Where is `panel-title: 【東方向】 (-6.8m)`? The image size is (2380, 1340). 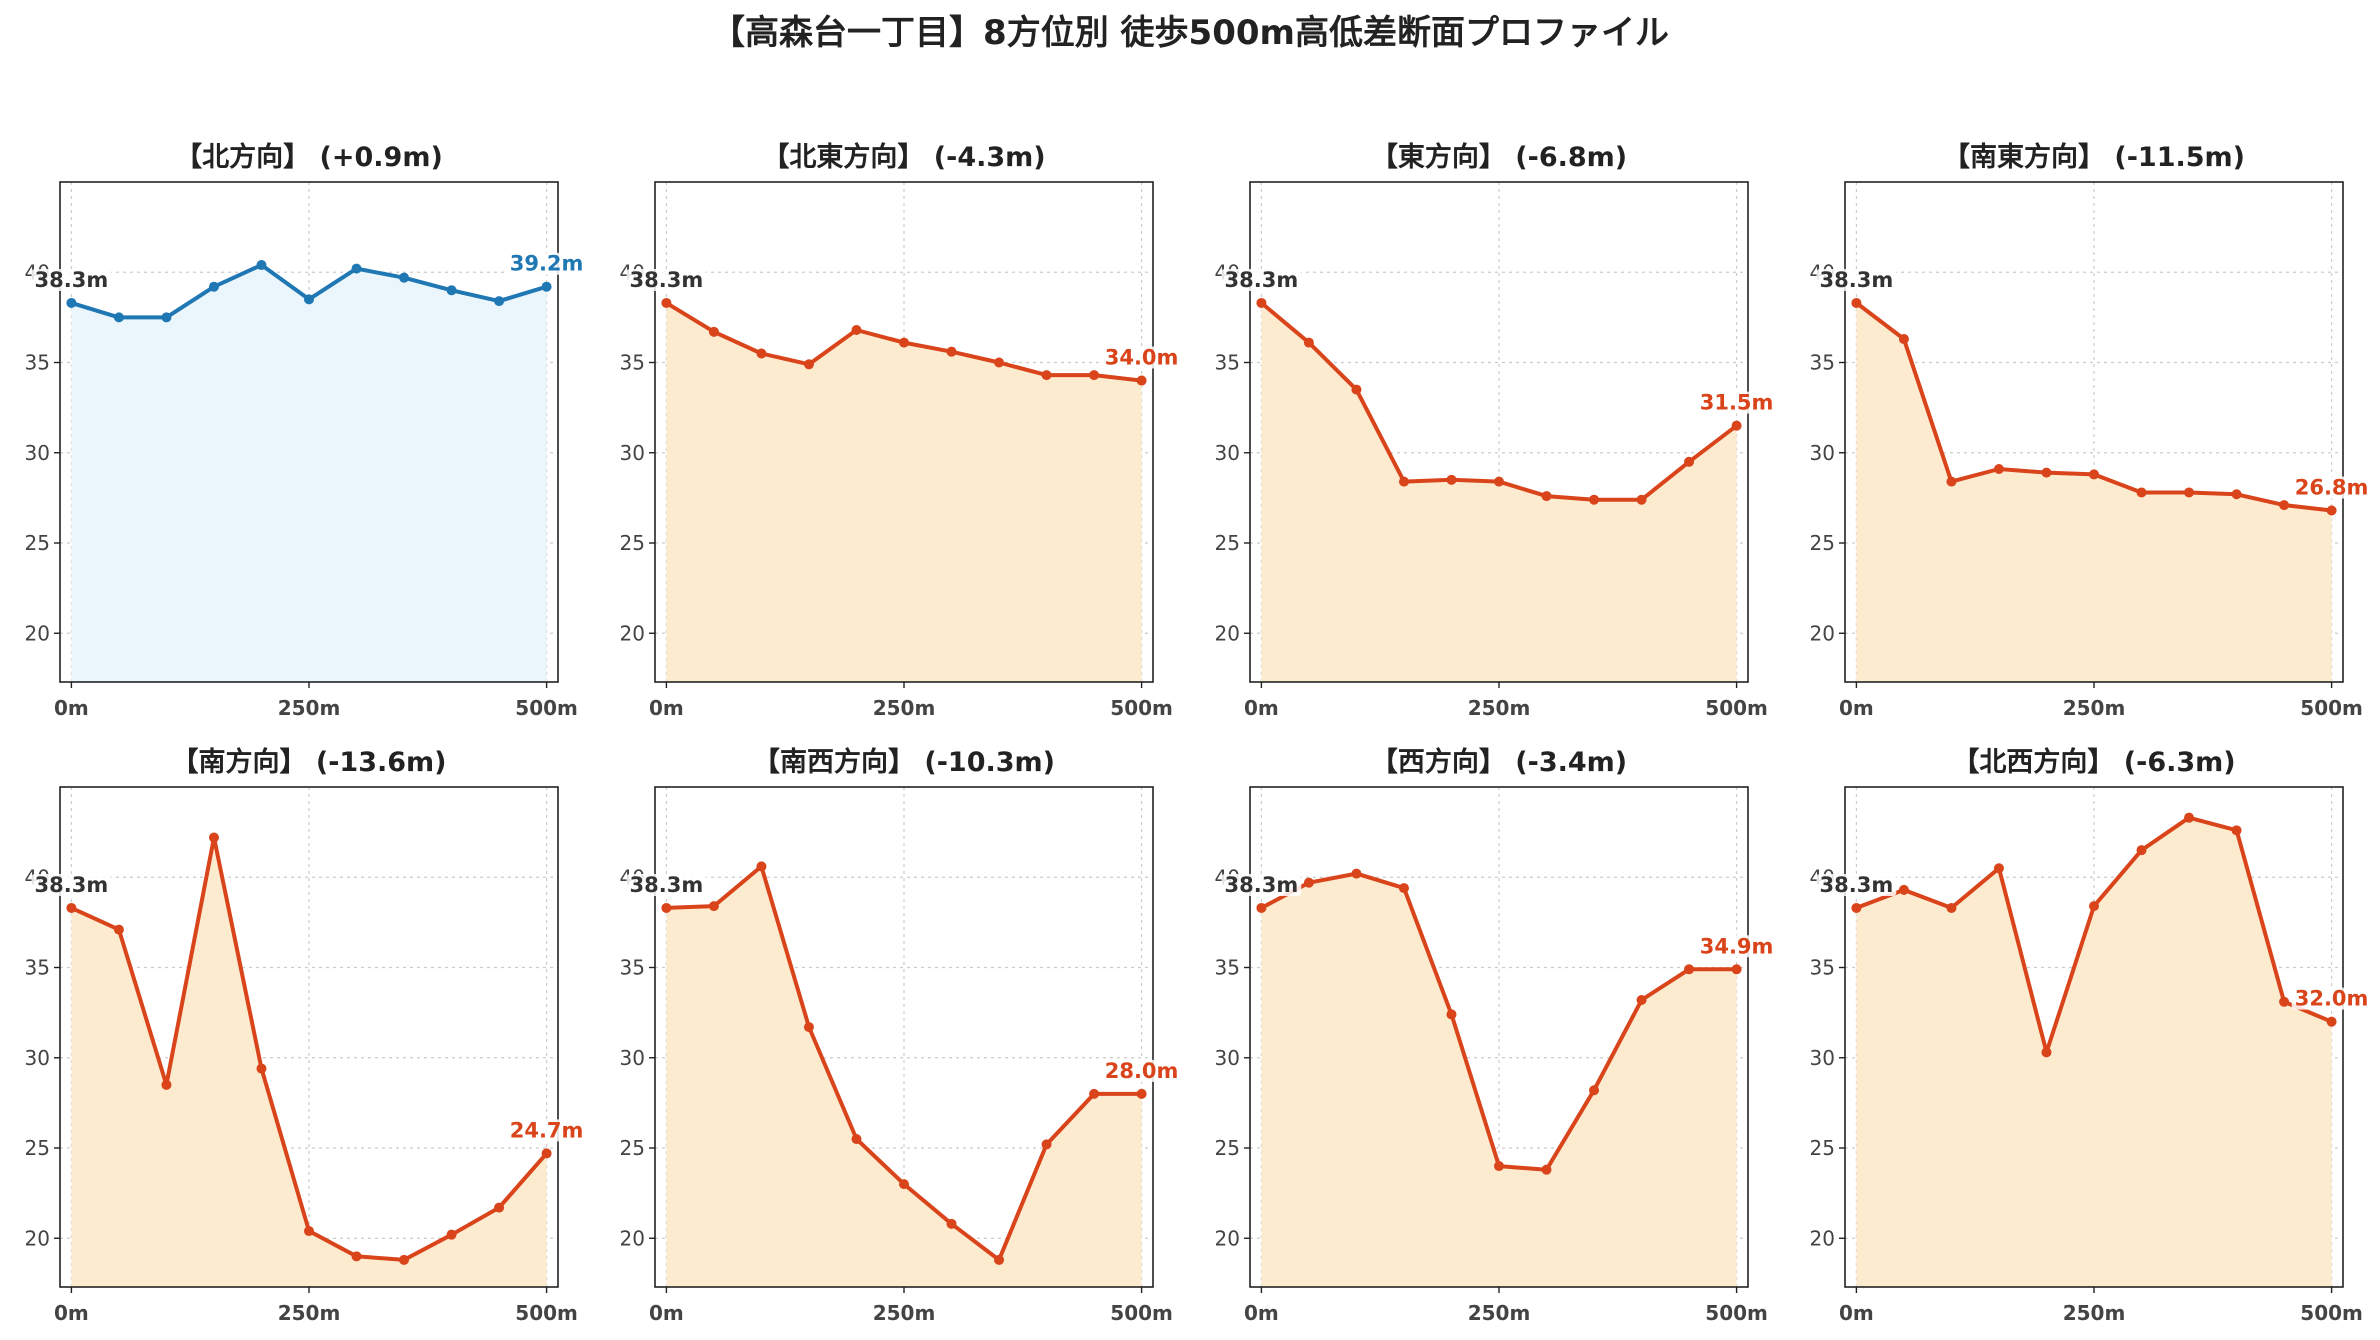 panel-title: 【東方向】 (-6.8m) is located at coordinates (1499, 157).